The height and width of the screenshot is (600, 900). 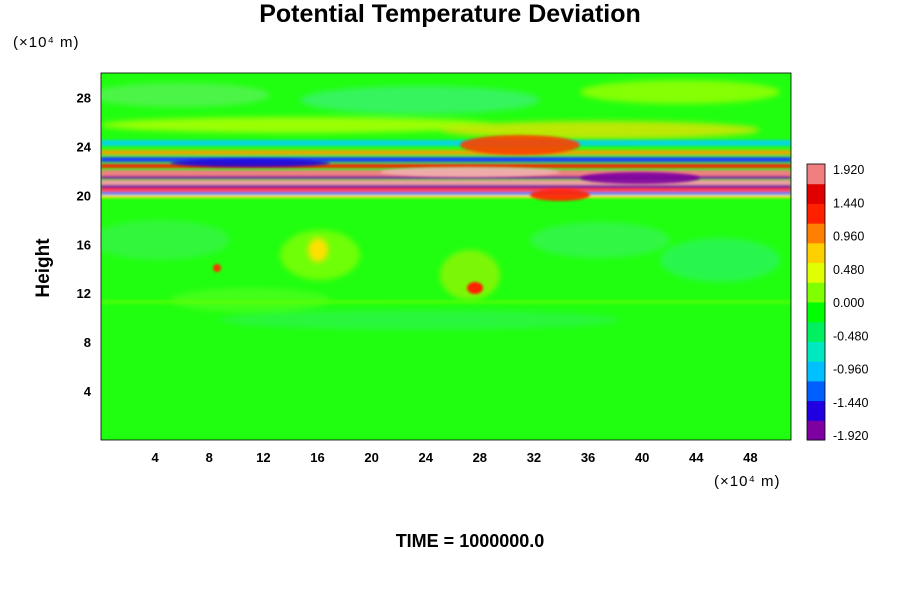 I want to click on x-tick-label: 8, so click(x=209, y=457).